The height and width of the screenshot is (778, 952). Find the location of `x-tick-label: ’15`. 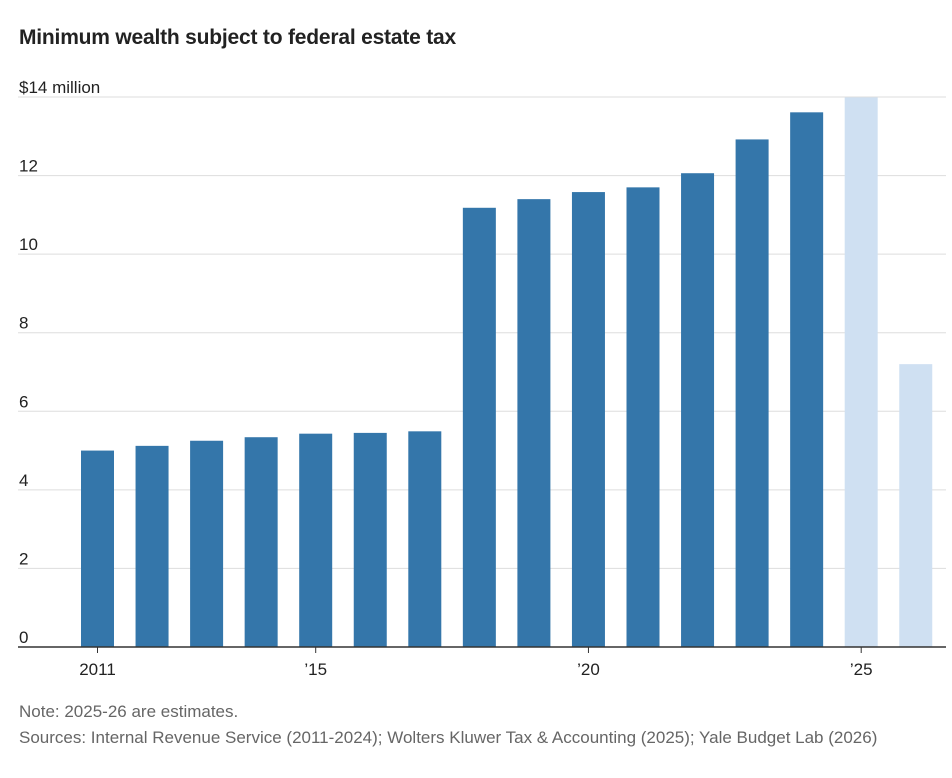

x-tick-label: ’15 is located at coordinates (315, 669).